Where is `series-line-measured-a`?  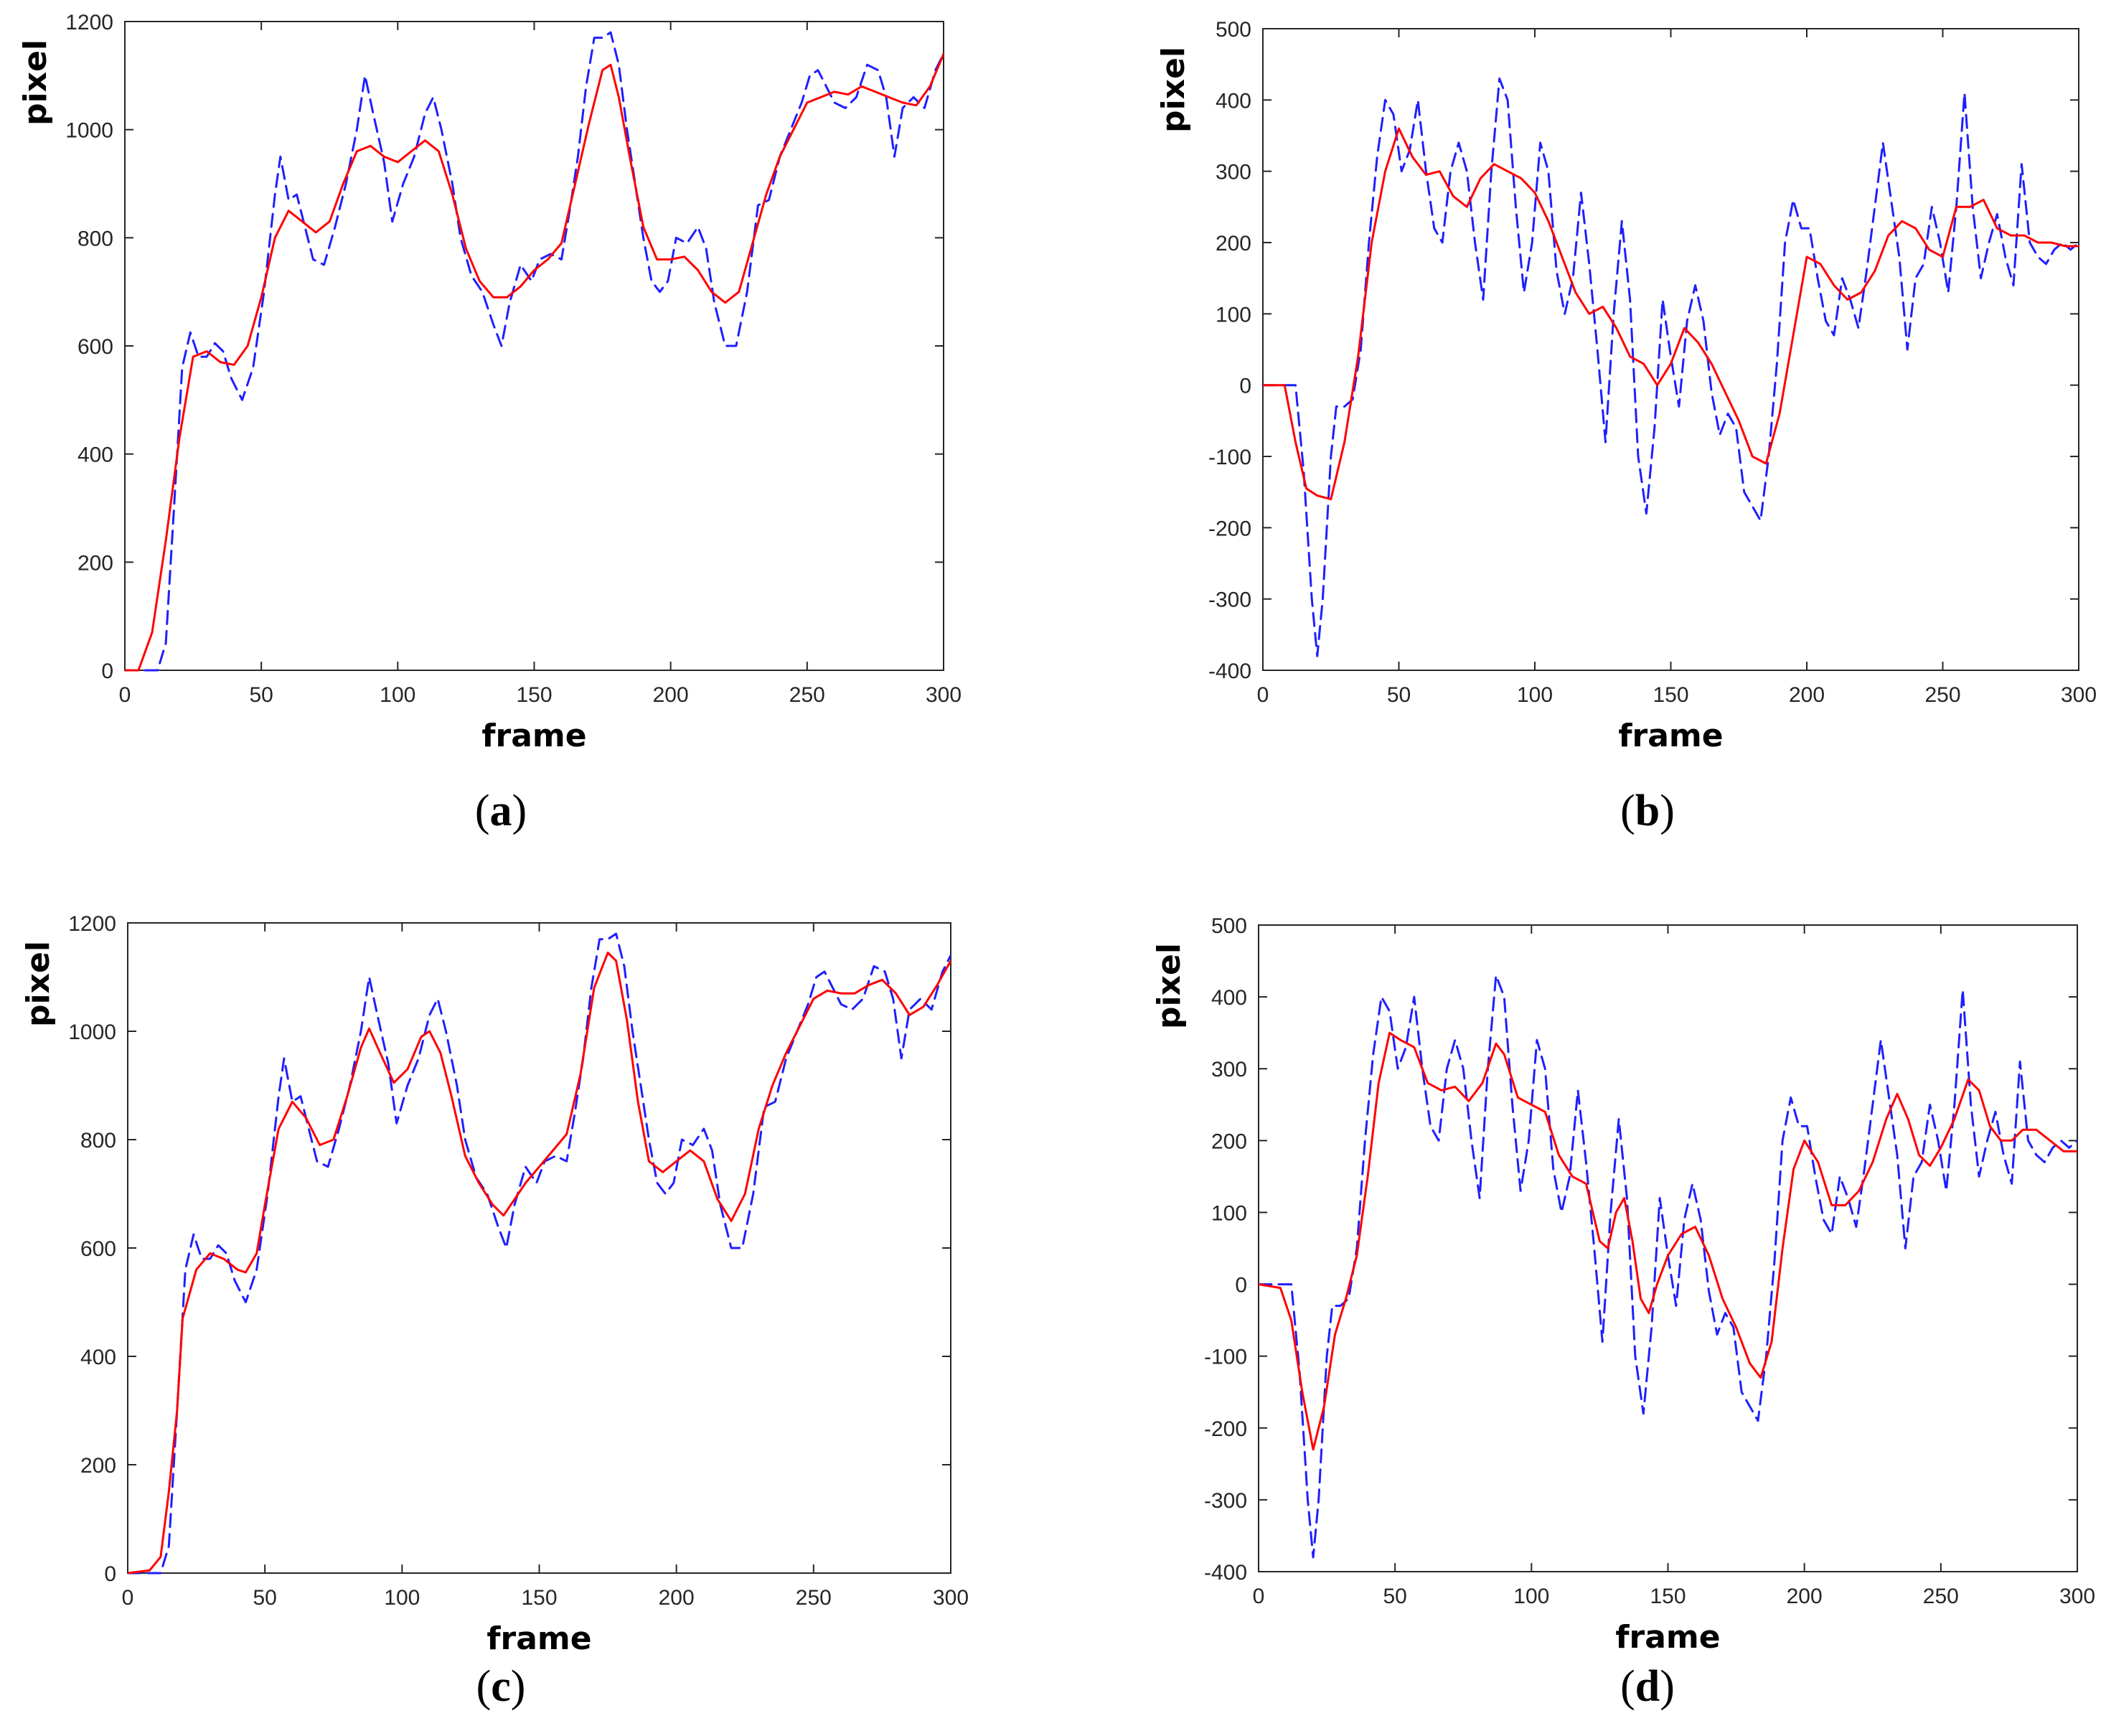 series-line-measured-a is located at coordinates (534, 351).